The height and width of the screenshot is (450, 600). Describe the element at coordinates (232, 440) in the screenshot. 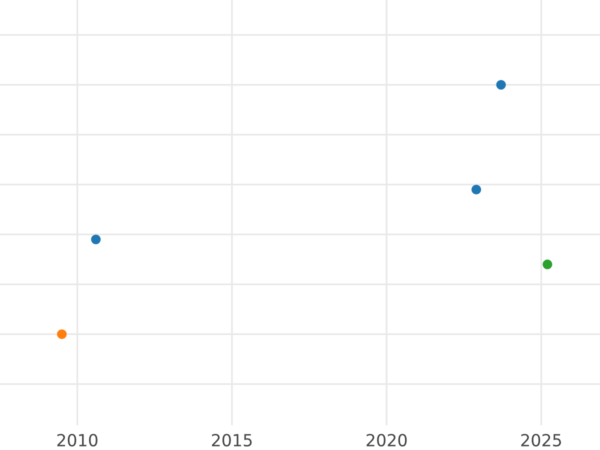

I see `x-tick-label: 2015` at that location.